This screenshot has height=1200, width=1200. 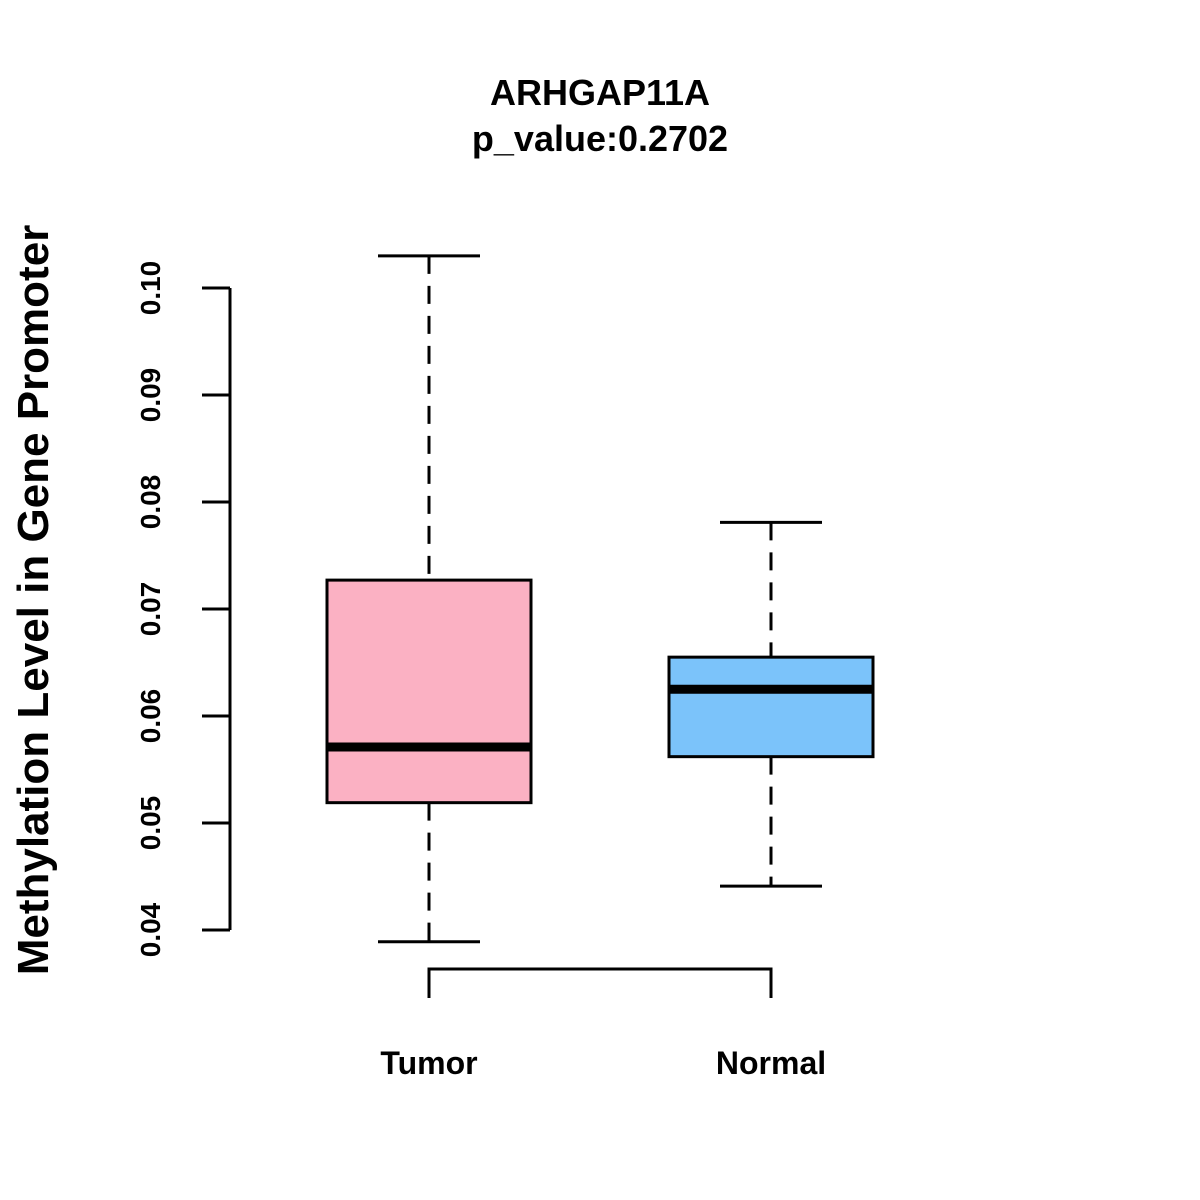 I want to click on y-tick-label: 0.04, so click(x=150, y=929).